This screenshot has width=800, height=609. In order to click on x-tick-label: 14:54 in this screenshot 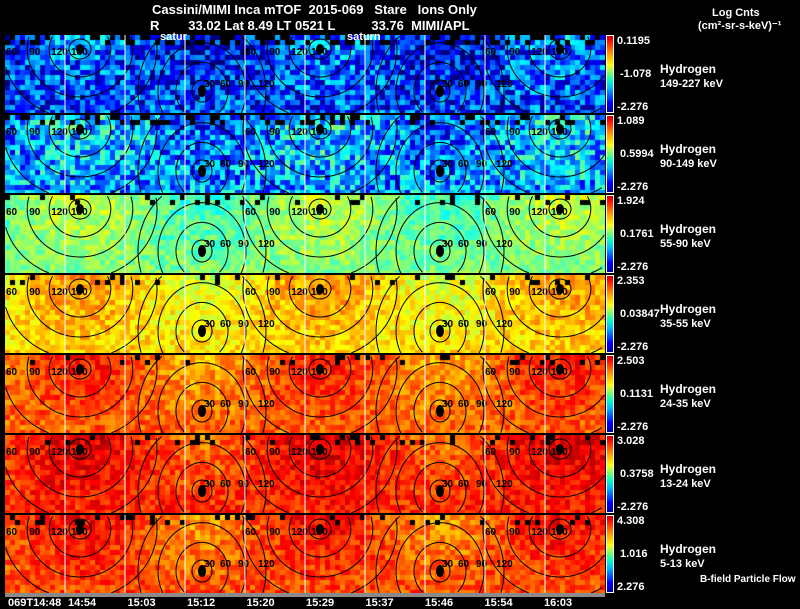, I will do `click(82, 603)`.